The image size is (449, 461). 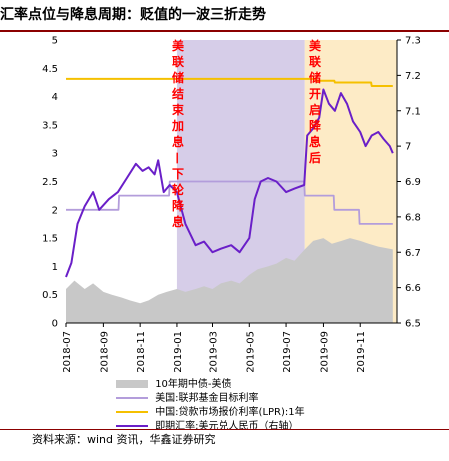 What do you see at coordinates (413, 111) in the screenshot?
I see `right-tick-label: 7.1` at bounding box center [413, 111].